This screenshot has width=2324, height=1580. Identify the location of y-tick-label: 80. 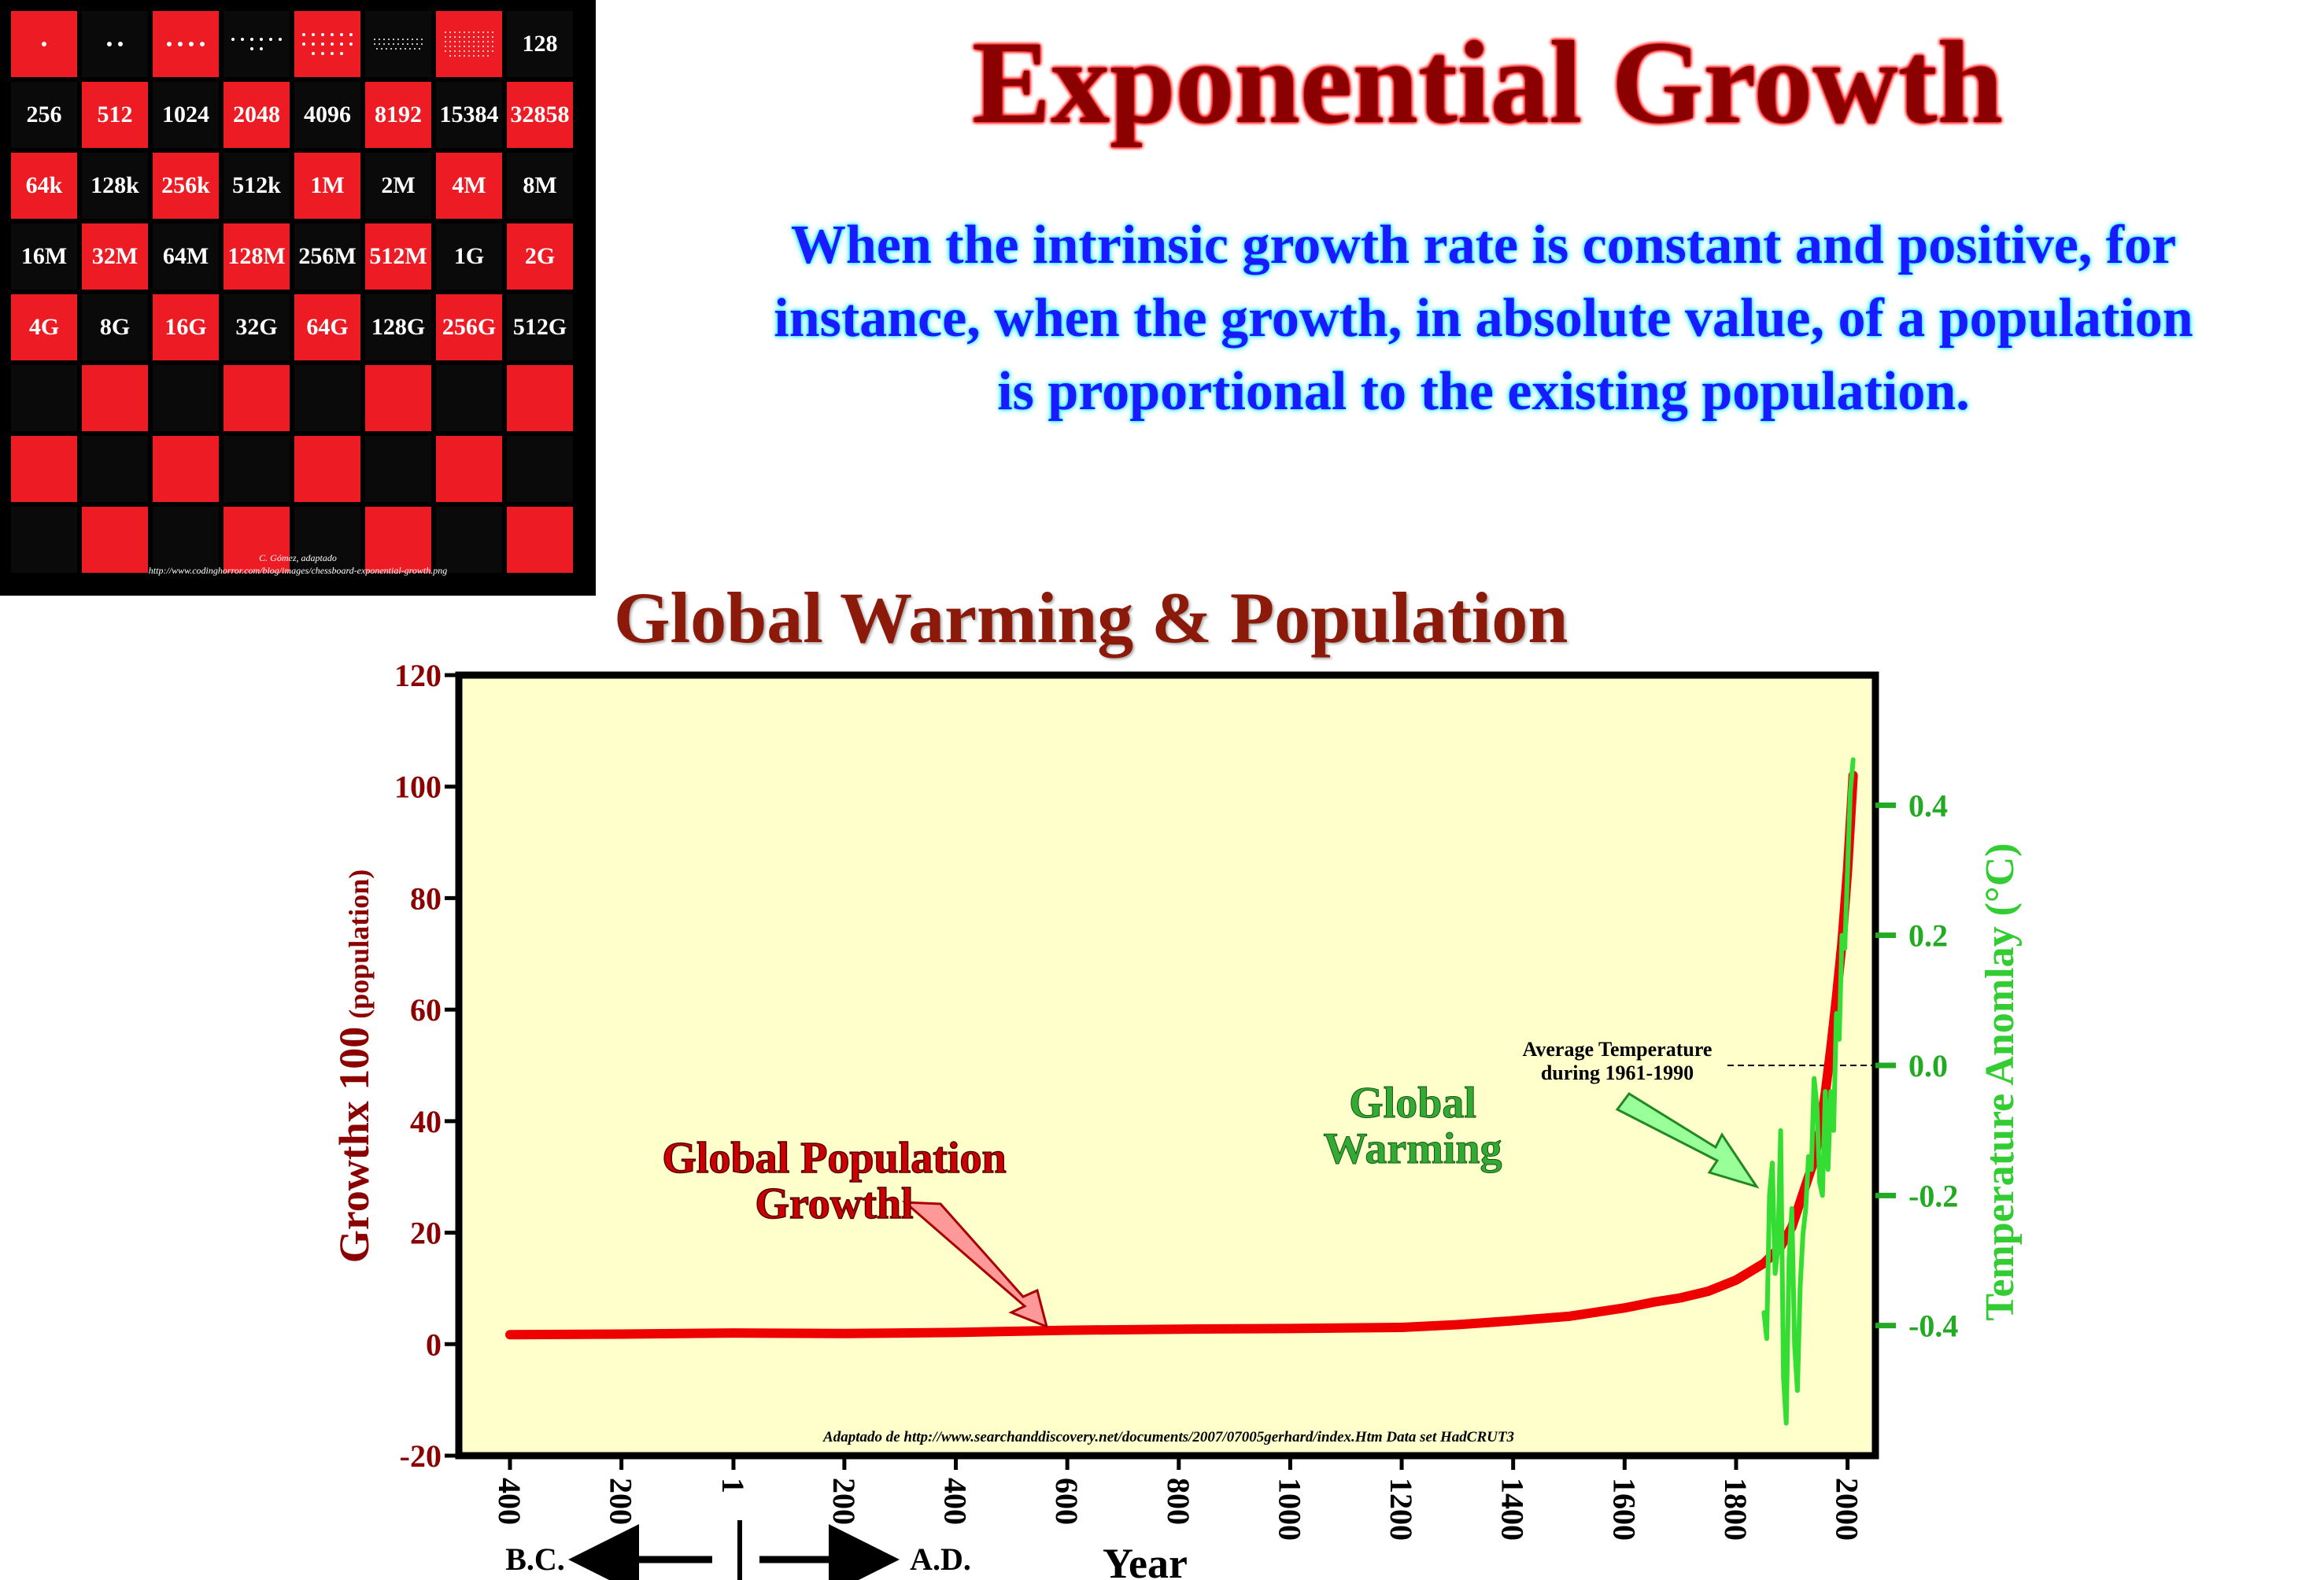
(426, 898).